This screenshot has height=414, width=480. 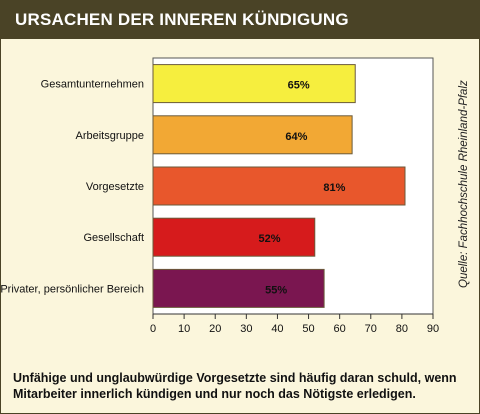 I want to click on category-label: Privater, persönlicher Bereich, so click(x=72, y=289).